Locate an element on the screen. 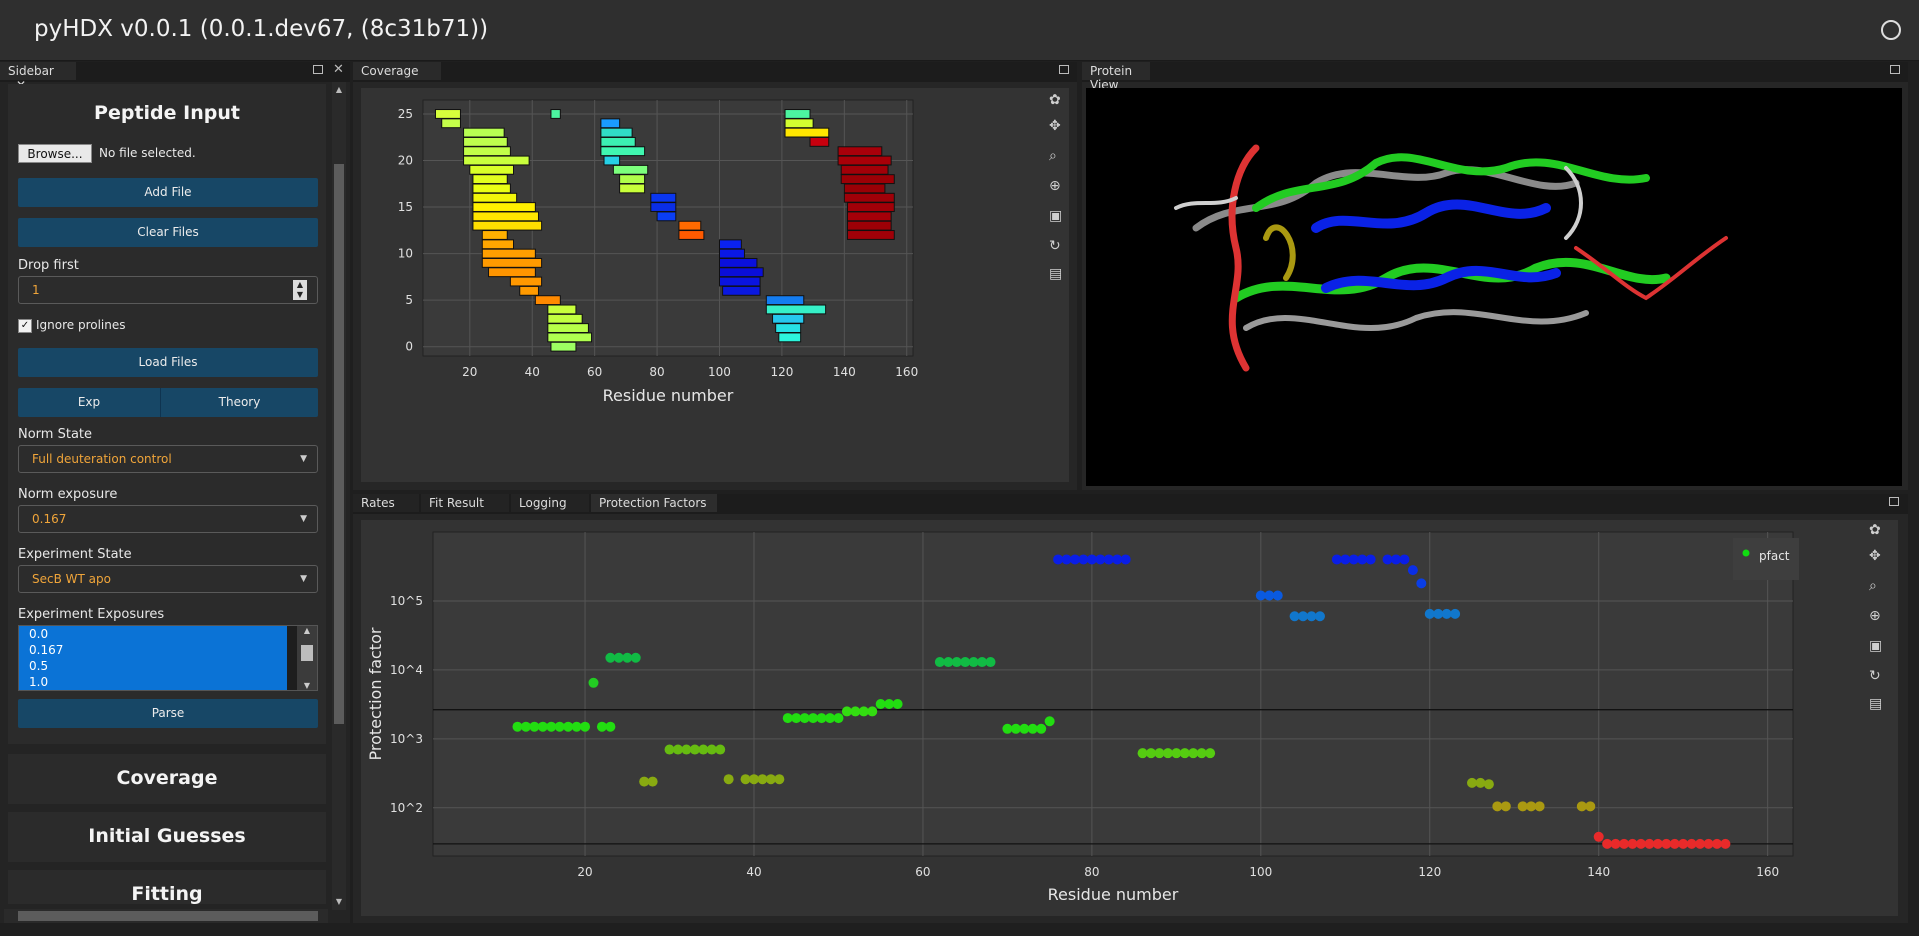 This screenshot has width=1919, height=936. strand-ribbon is located at coordinates (1651, 268).